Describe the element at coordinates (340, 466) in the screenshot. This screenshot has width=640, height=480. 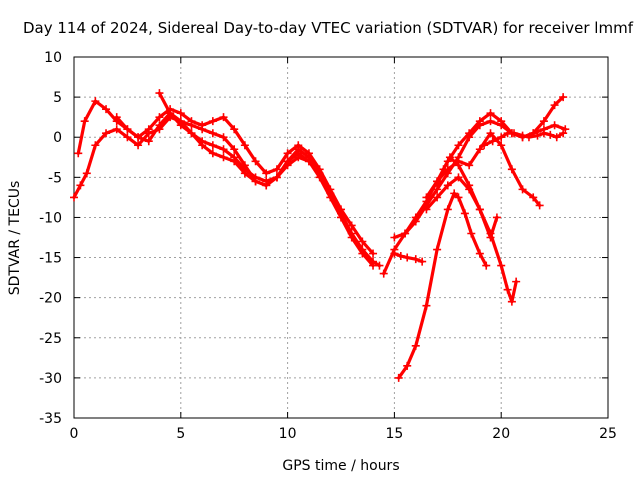
I see `x-axis-label: GPS time / hours` at that location.